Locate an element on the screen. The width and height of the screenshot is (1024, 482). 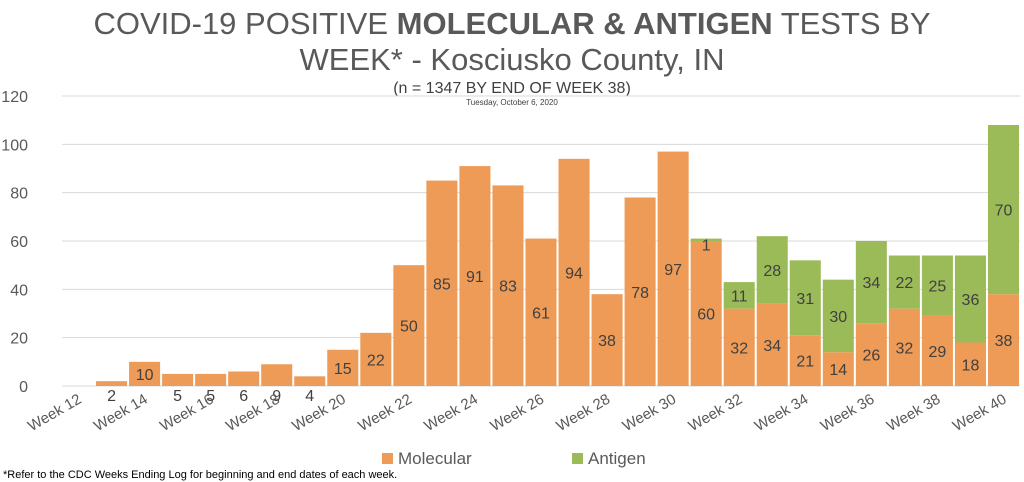
x-tick-label: Week 16 is located at coordinates (187, 413).